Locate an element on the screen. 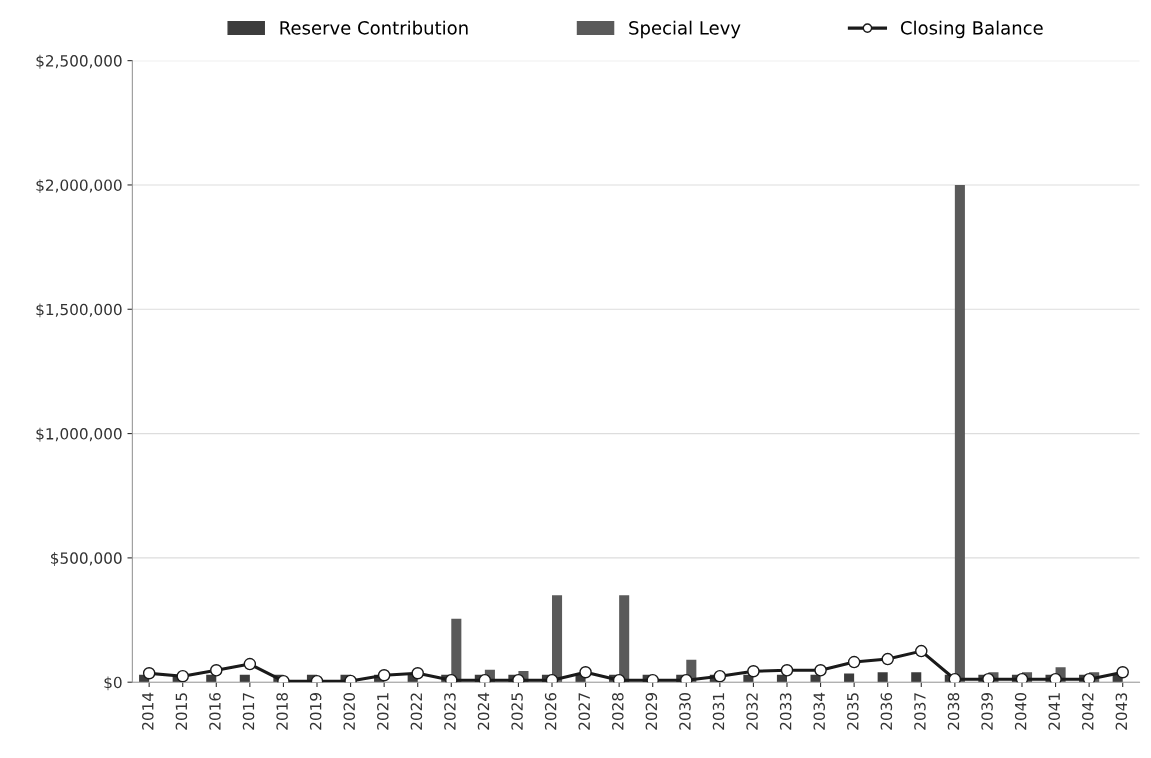 This screenshot has height=758, width=1151. y-tick-label: $2,000,000 is located at coordinates (79, 186).